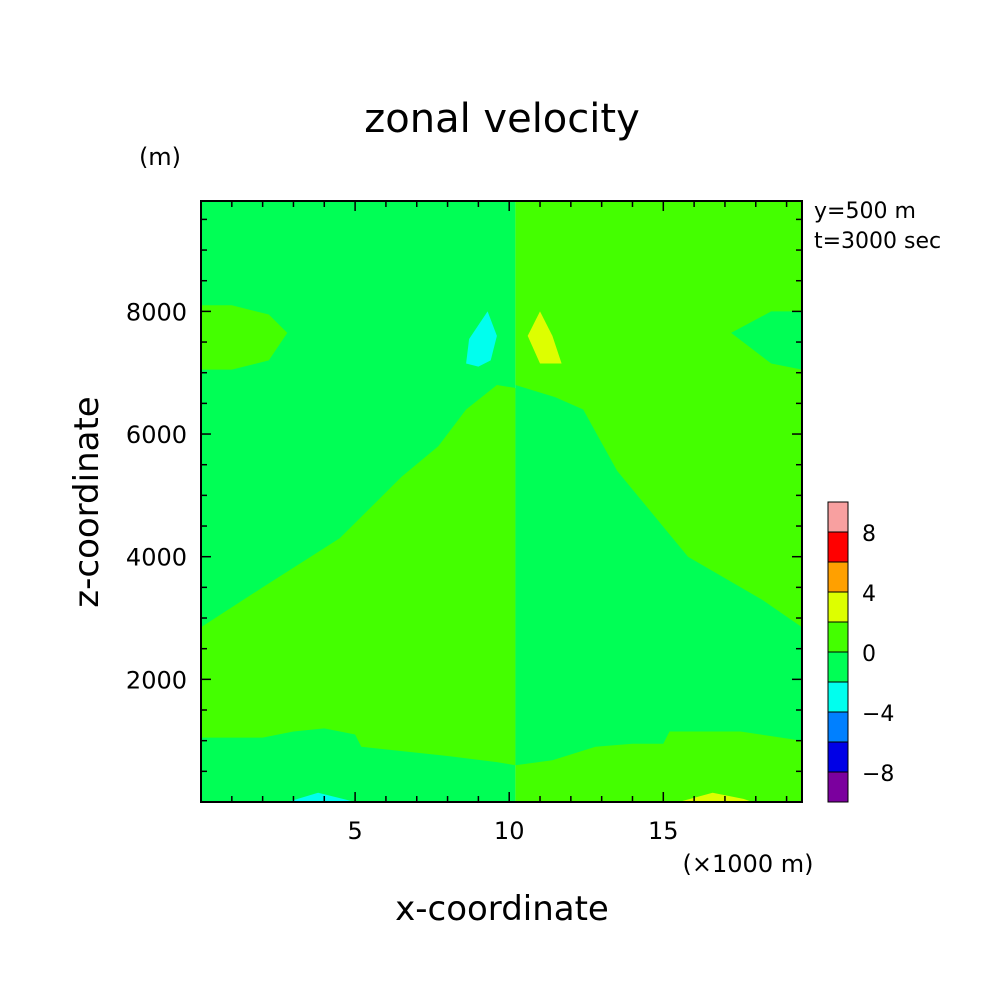  What do you see at coordinates (509, 831) in the screenshot?
I see `x-tick-label: 10` at bounding box center [509, 831].